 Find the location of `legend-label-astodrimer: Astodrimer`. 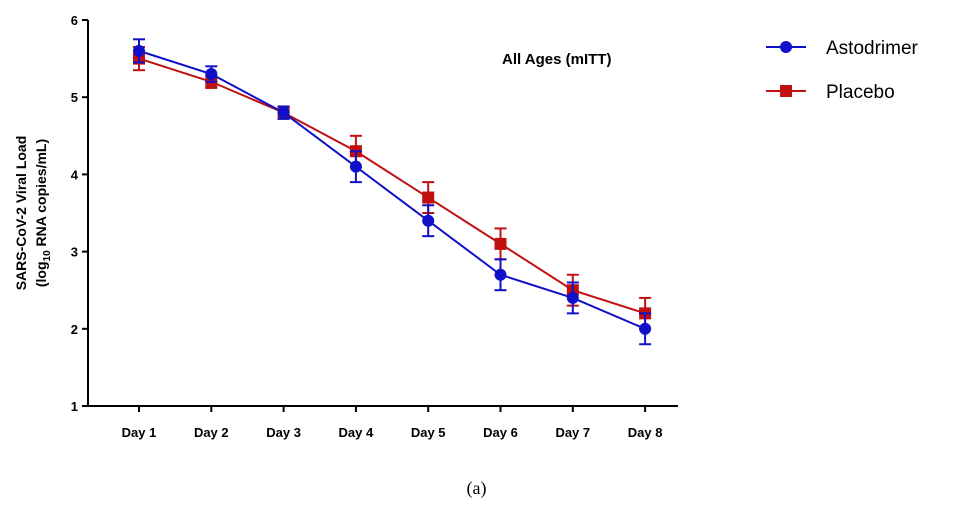

legend-label-astodrimer: Astodrimer is located at coordinates (872, 48).